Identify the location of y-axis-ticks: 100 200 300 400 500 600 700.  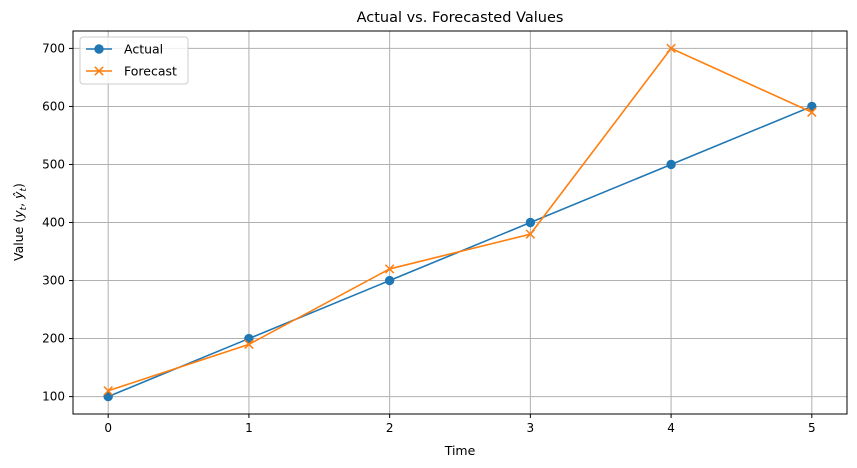
(57, 222).